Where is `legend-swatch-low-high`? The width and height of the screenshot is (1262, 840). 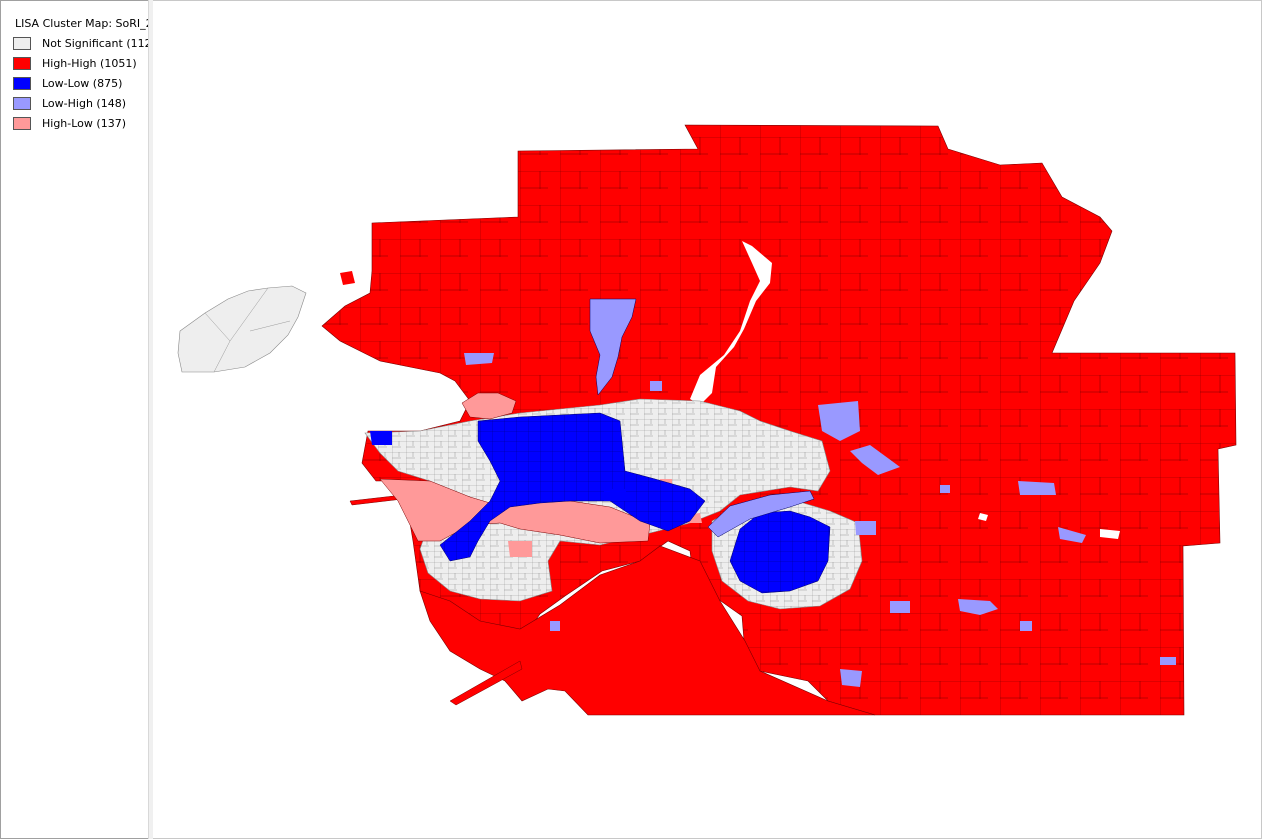 legend-swatch-low-high is located at coordinates (22, 103).